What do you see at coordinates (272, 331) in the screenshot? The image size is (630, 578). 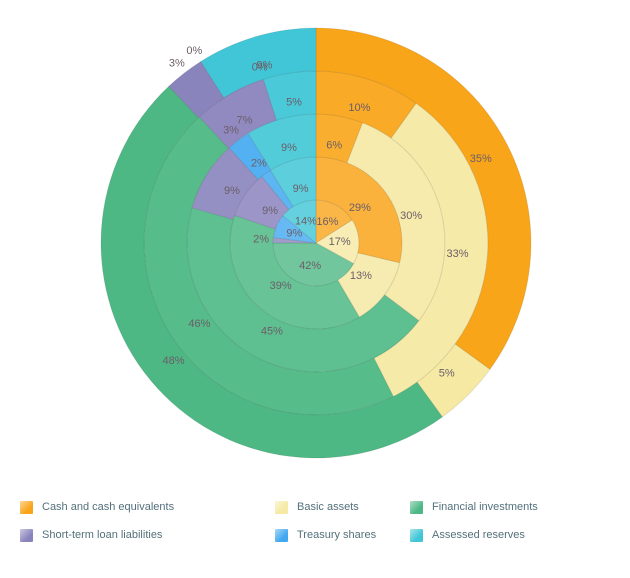 I see `slice-label: 45%` at bounding box center [272, 331].